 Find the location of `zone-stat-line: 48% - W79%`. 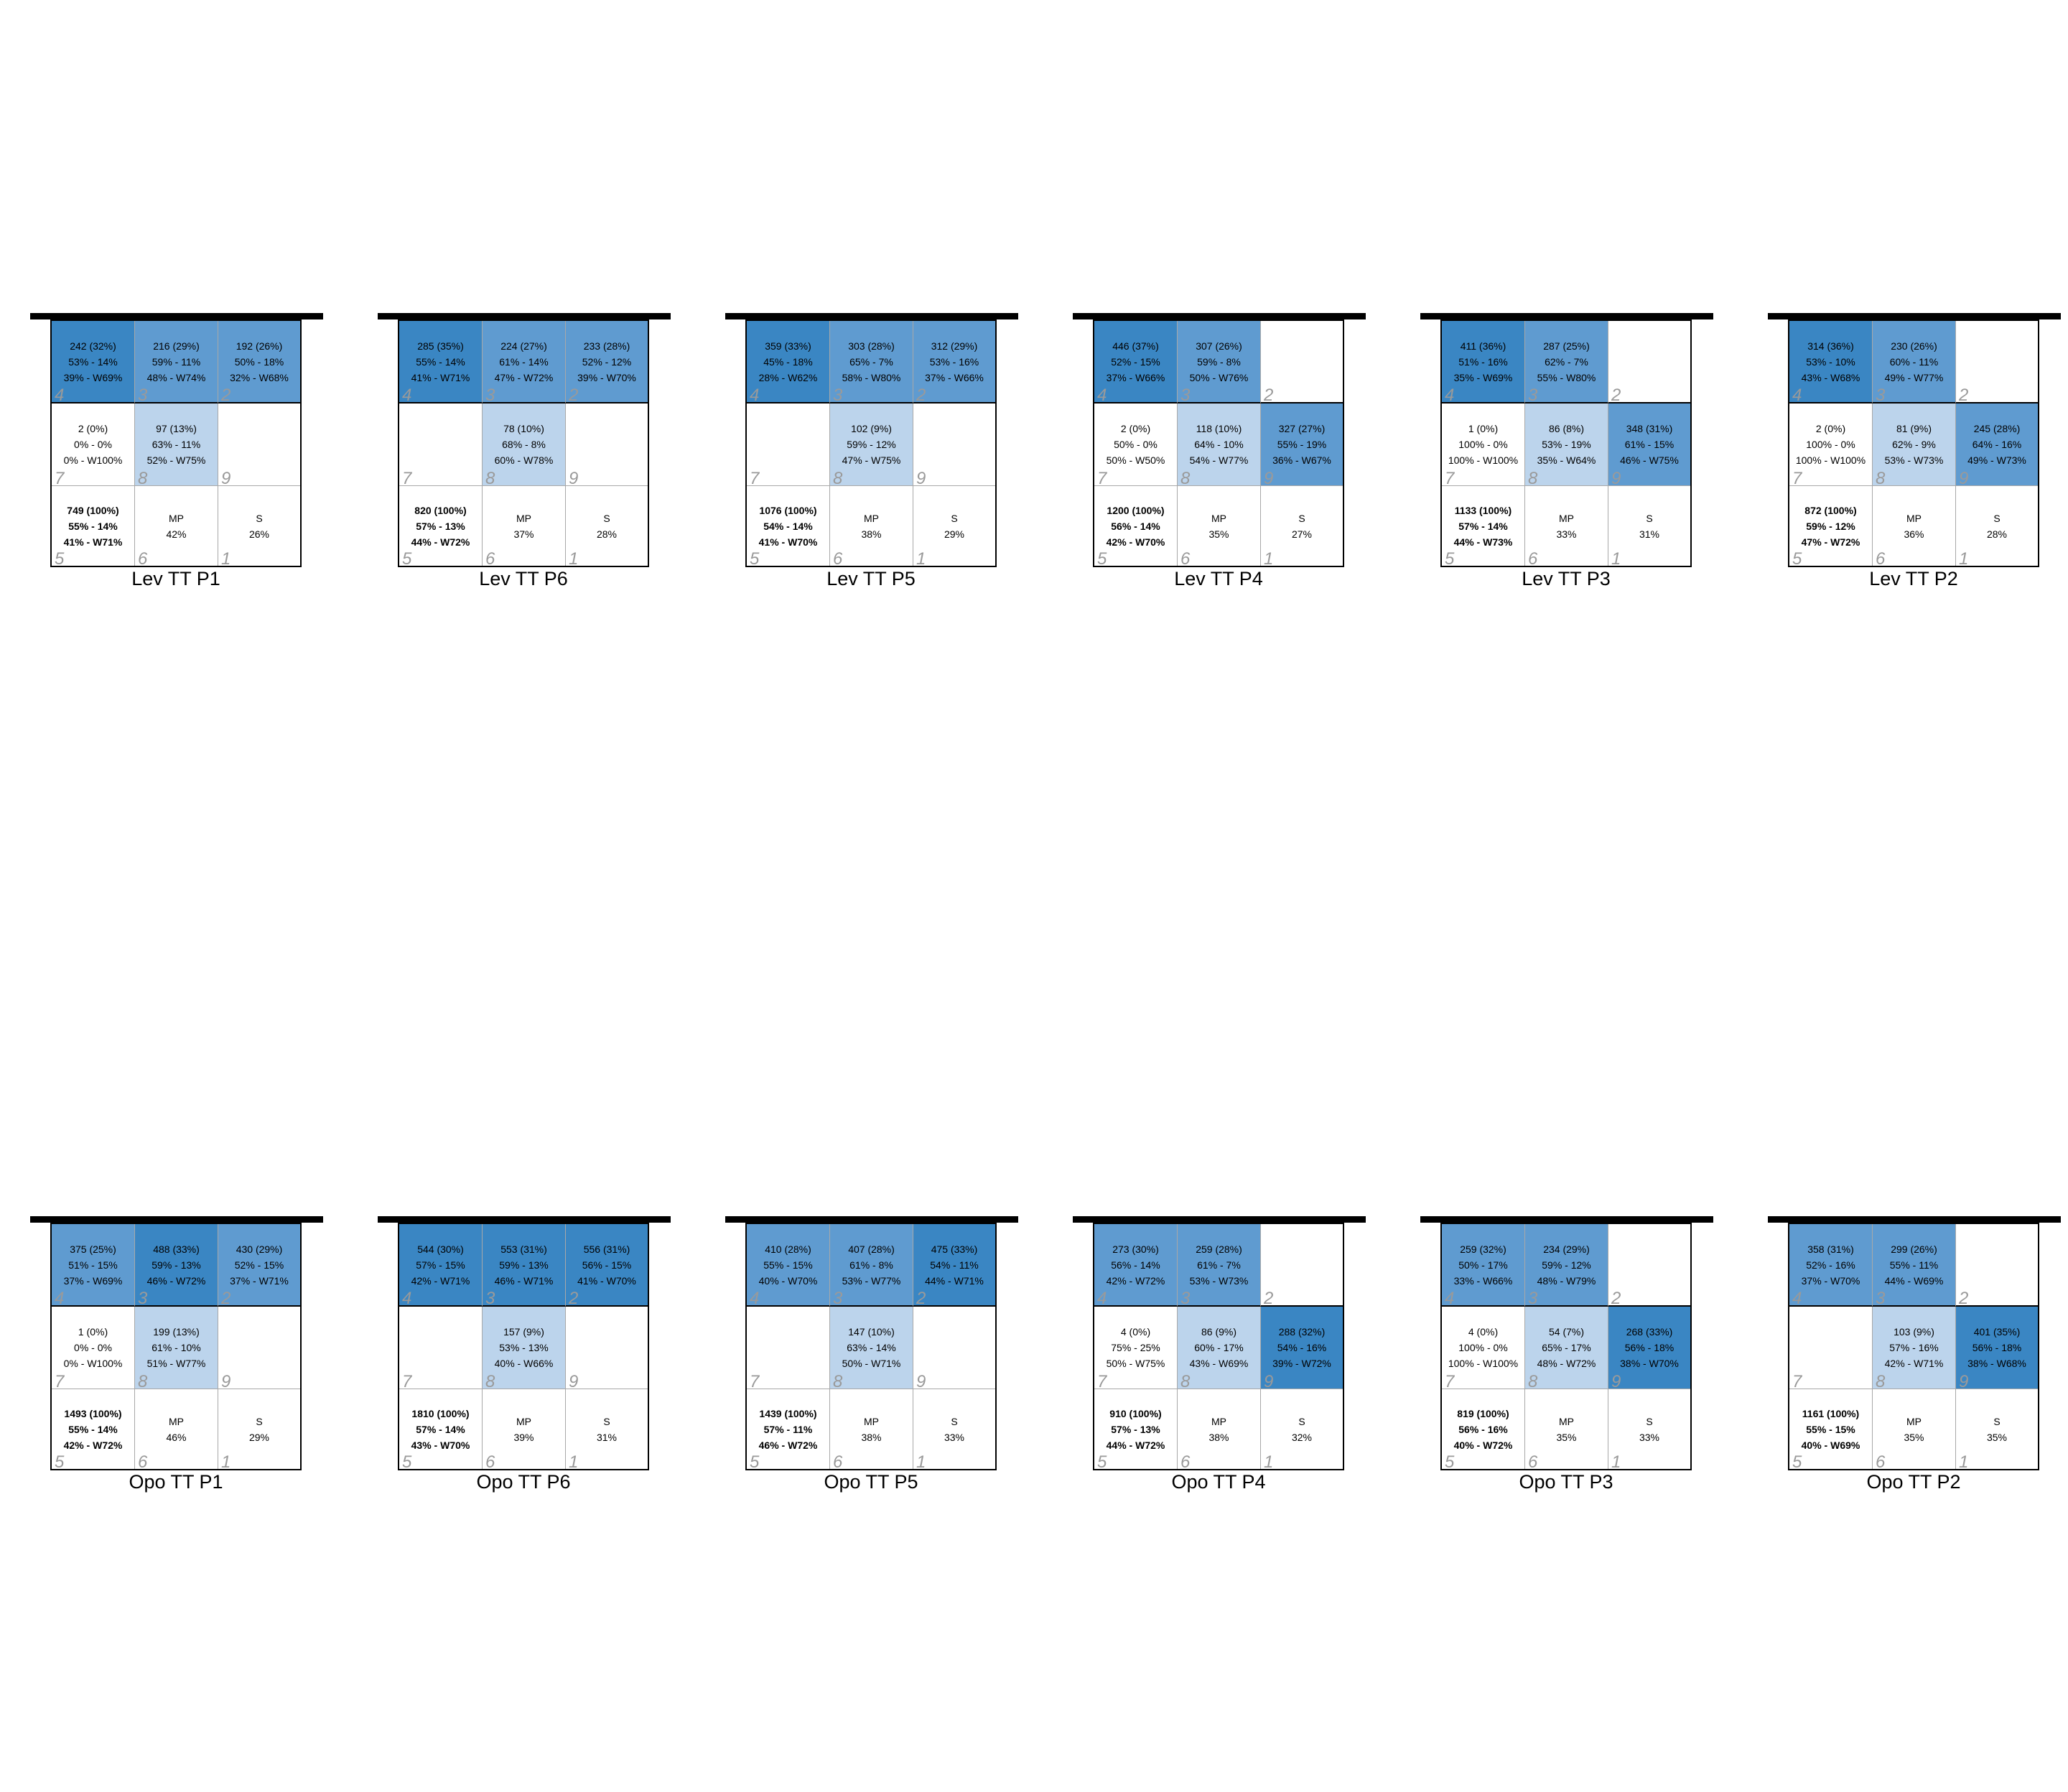

zone-stat-line: 48% - W79% is located at coordinates (1566, 1280).